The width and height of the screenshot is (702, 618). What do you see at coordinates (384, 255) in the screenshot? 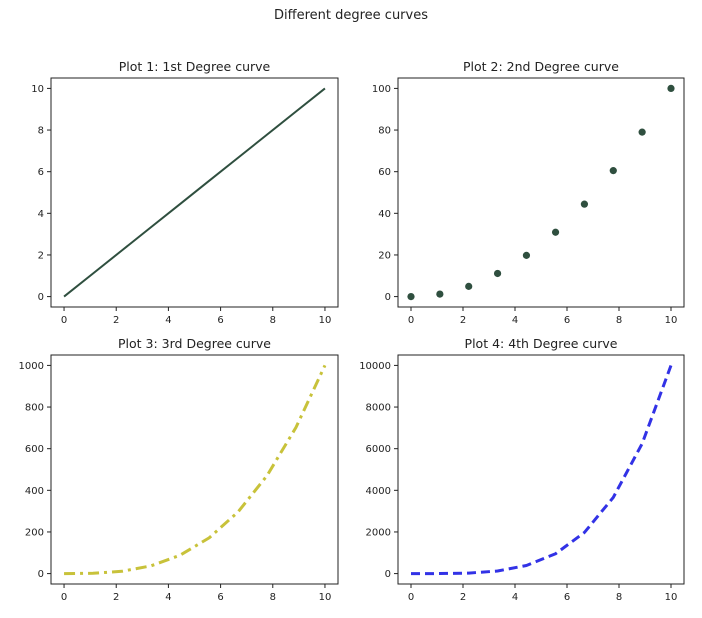
I see `y-tick-label: 20` at bounding box center [384, 255].